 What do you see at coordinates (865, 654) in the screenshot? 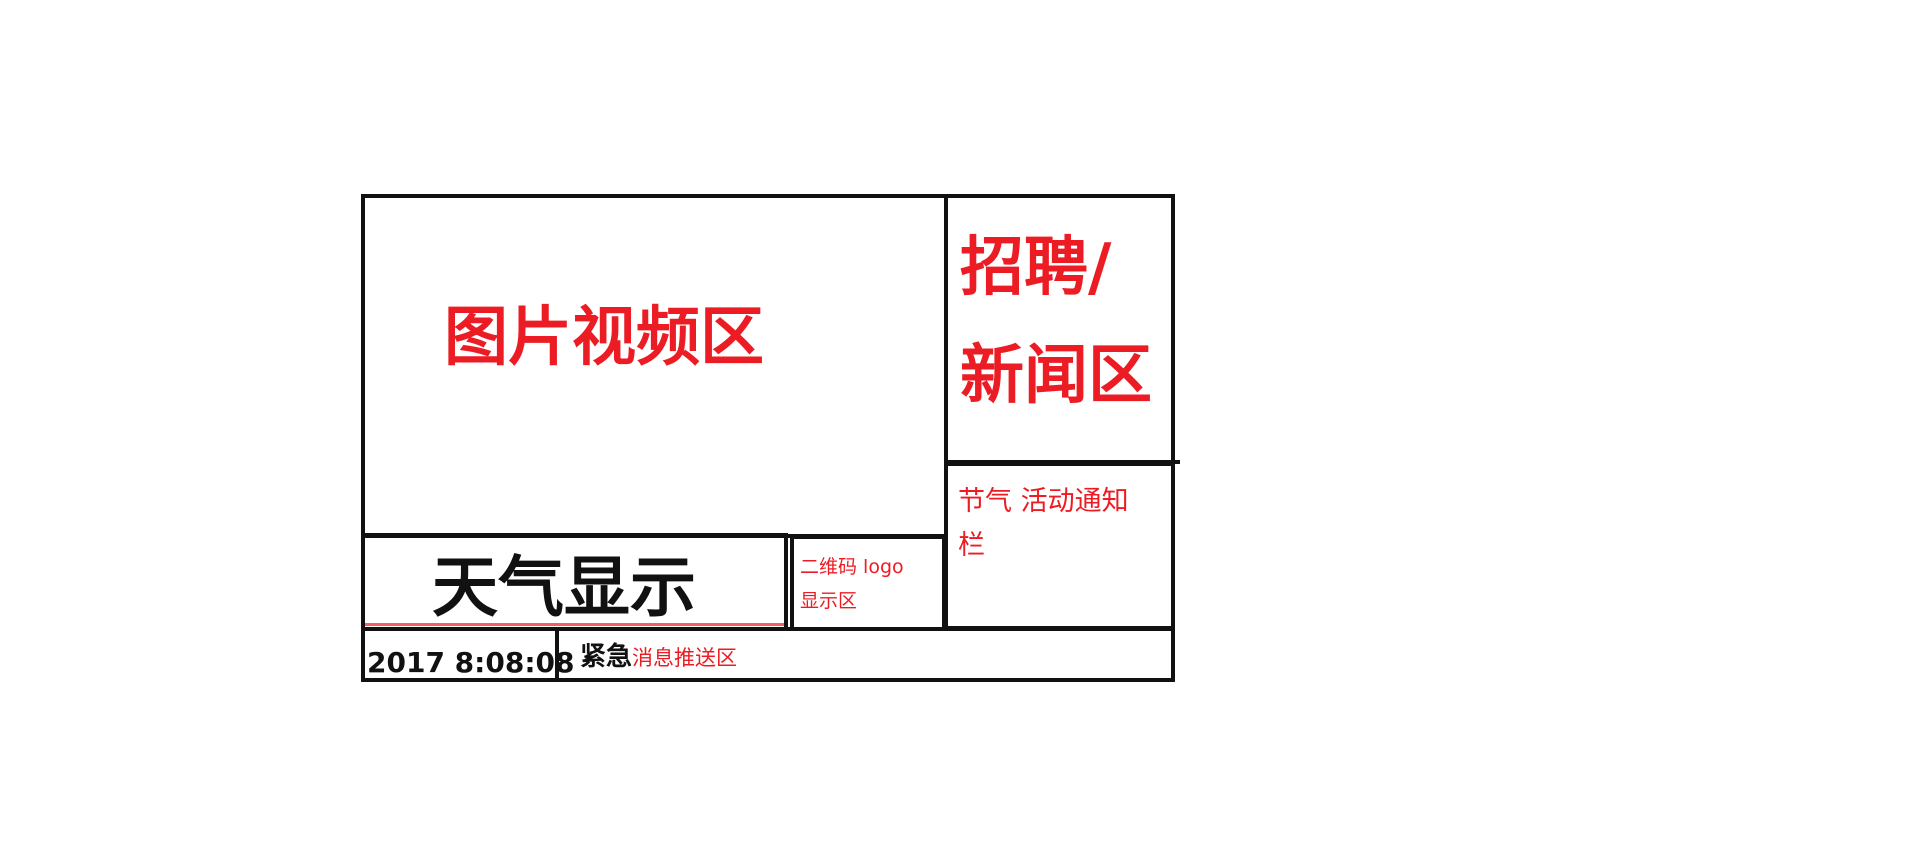
I see `alert-region` at bounding box center [865, 654].